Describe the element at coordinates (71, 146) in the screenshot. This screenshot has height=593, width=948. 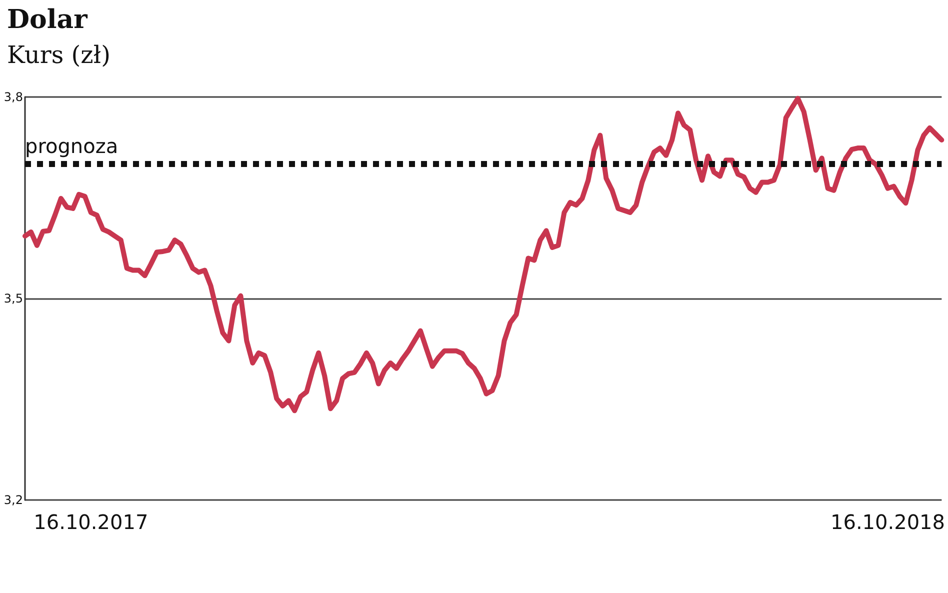
I see `ref-line-label: prognoza` at that location.